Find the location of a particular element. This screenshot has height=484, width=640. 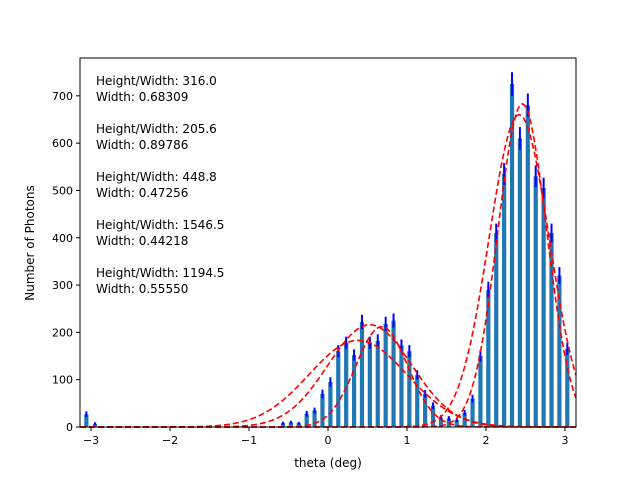

y-axis-label: Number of Photons is located at coordinates (30, 243).